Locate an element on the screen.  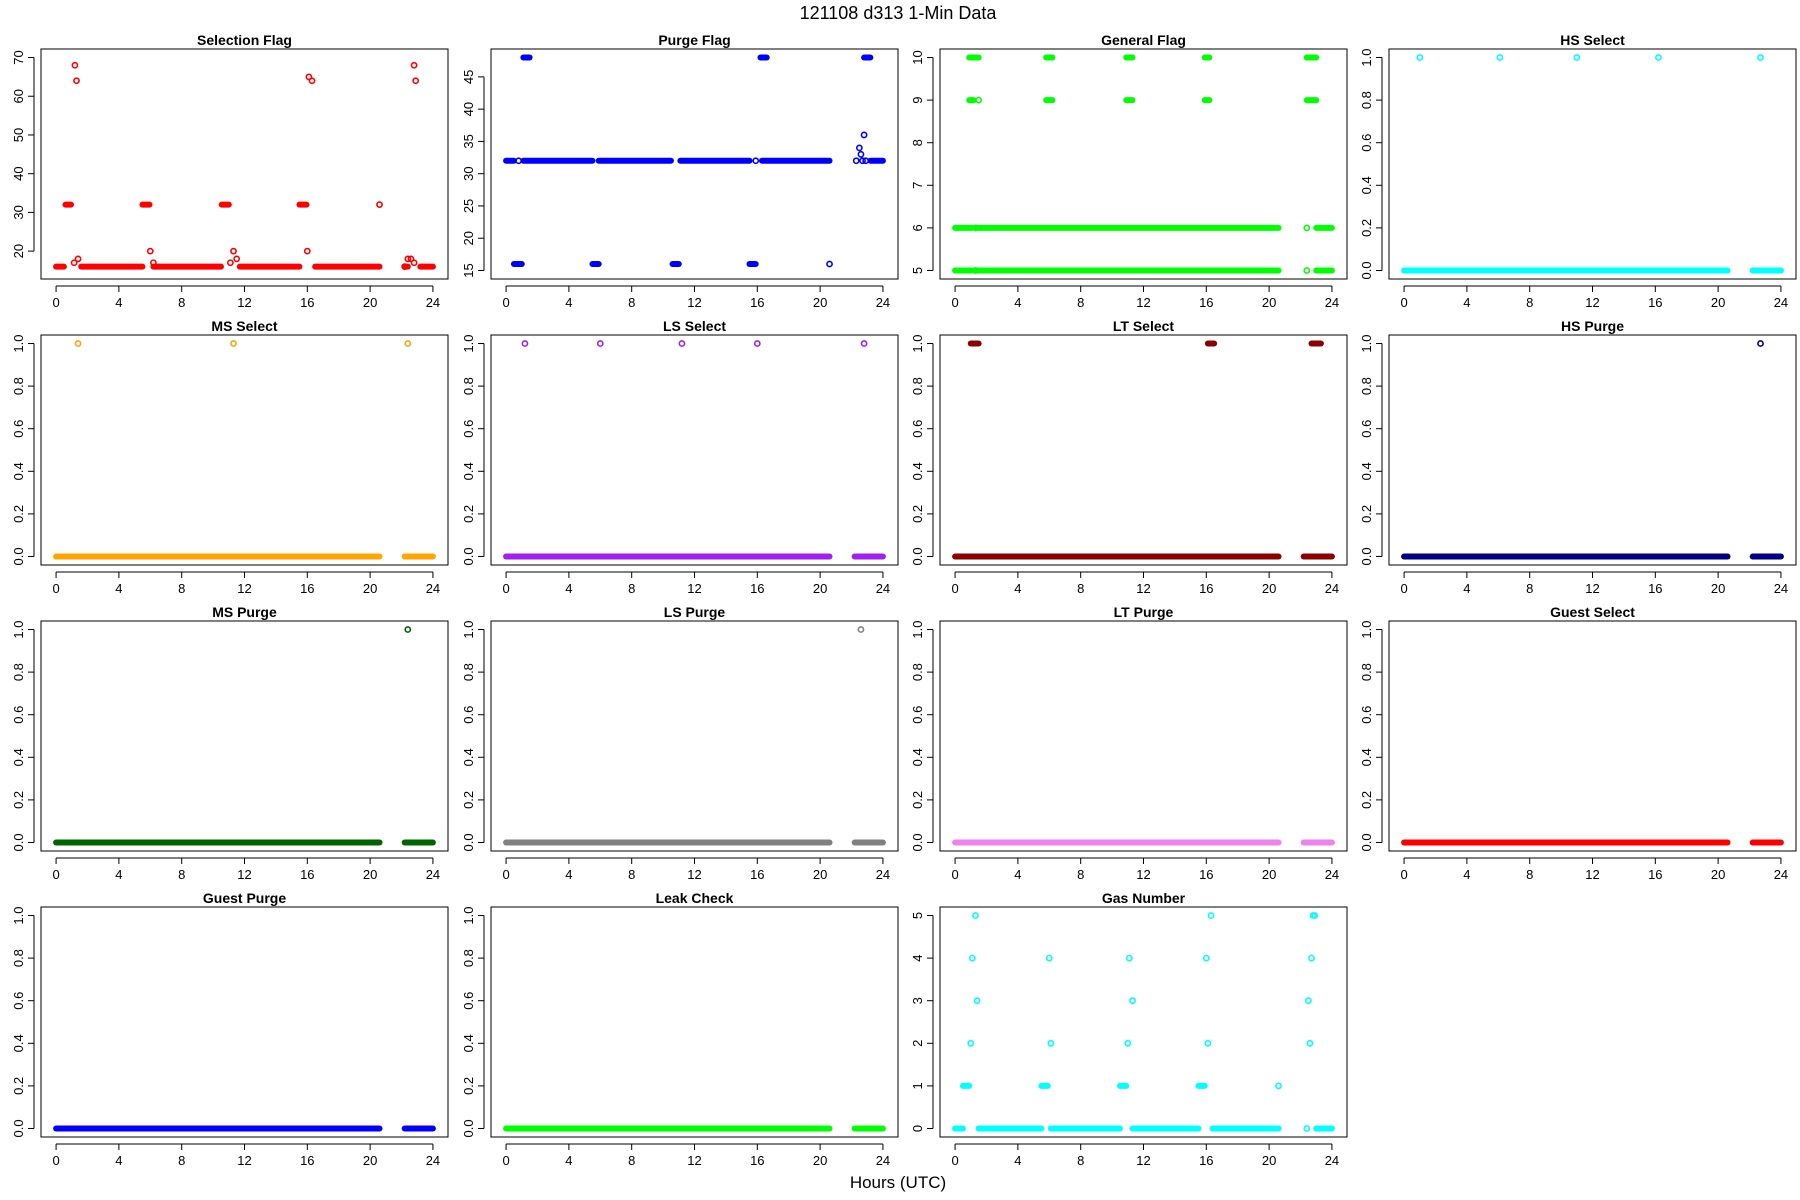
panel-ls-purge: LS Purge 0 4 8 12 16 20 24 0.0 0.2 0.4 0.6 0.8 1.0 is located at coordinates (680, 743).